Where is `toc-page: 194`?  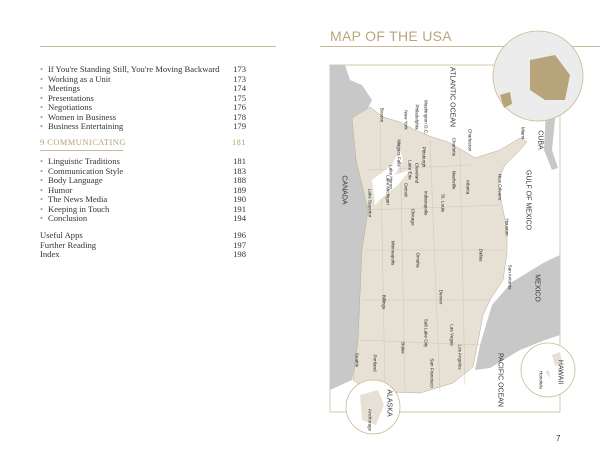
toc-page: 194 is located at coordinates (239, 218).